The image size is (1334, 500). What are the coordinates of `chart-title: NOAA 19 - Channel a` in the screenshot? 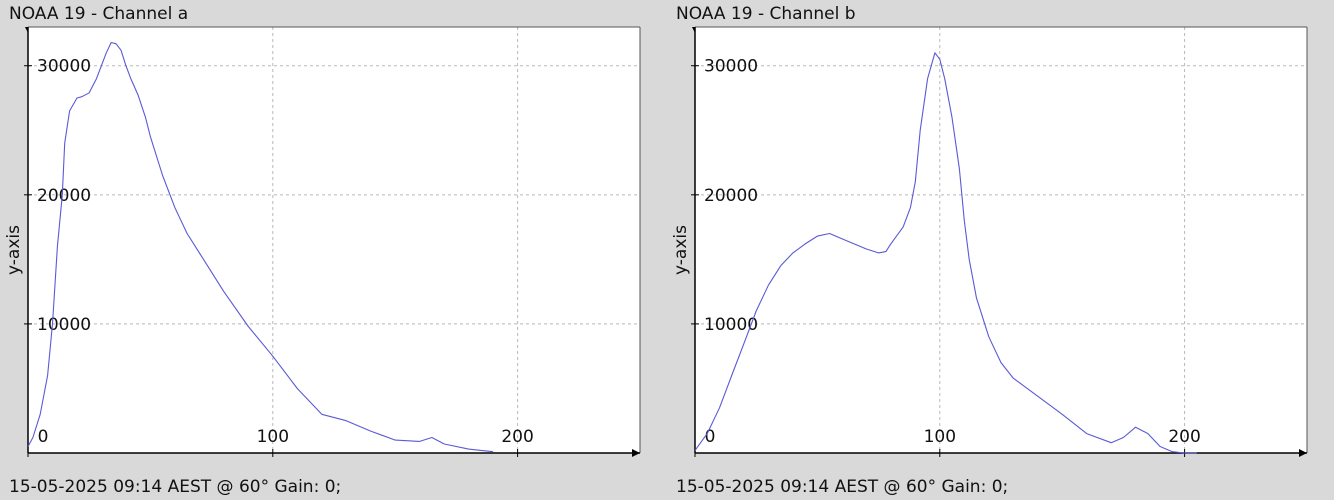 It's located at (99, 14).